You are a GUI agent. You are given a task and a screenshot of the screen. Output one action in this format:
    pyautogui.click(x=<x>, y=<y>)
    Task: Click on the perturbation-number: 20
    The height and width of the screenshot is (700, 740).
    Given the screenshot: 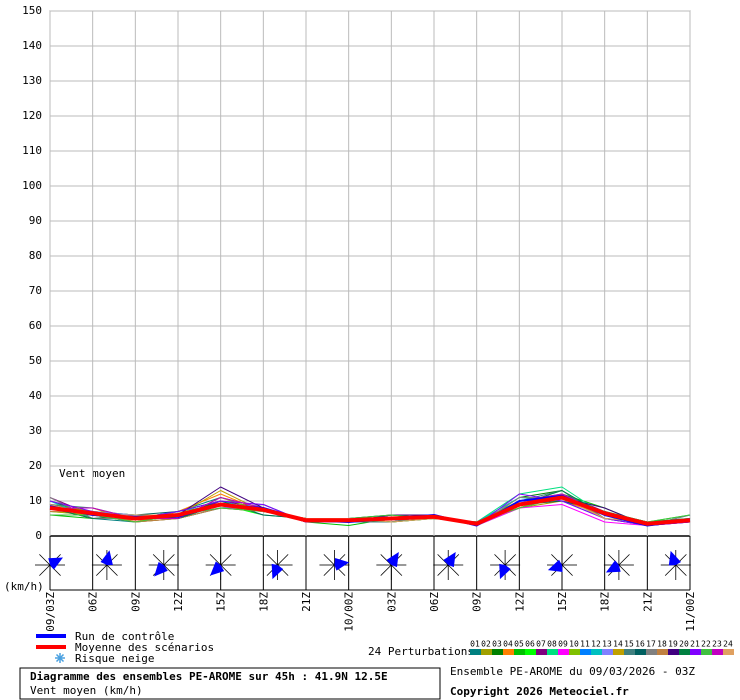 What is the action you would take?
    pyautogui.click(x=684, y=644)
    